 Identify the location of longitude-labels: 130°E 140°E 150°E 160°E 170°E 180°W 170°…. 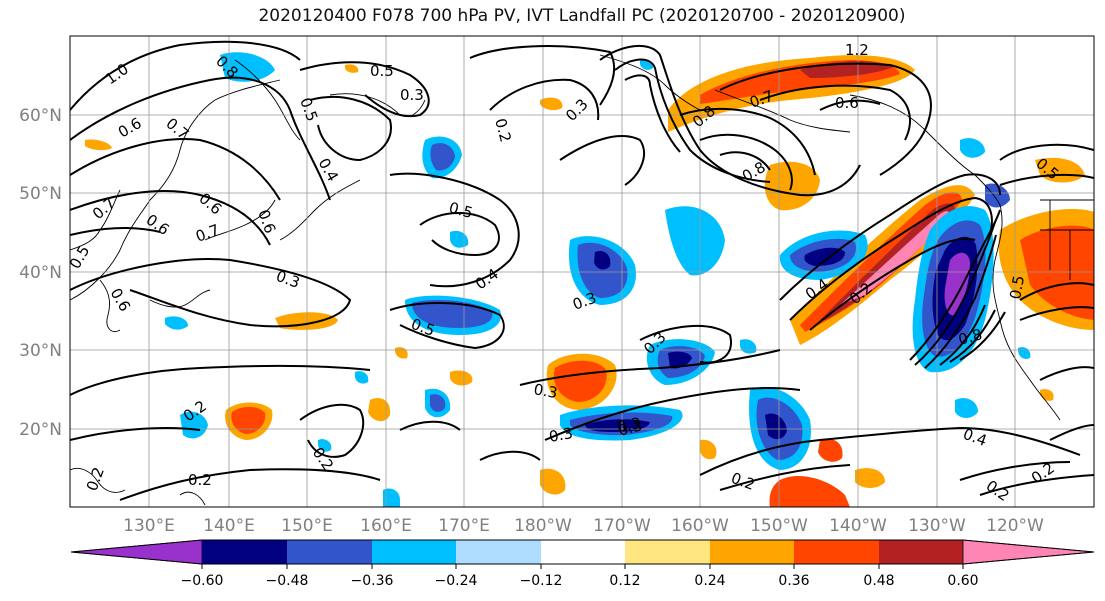
(583, 526).